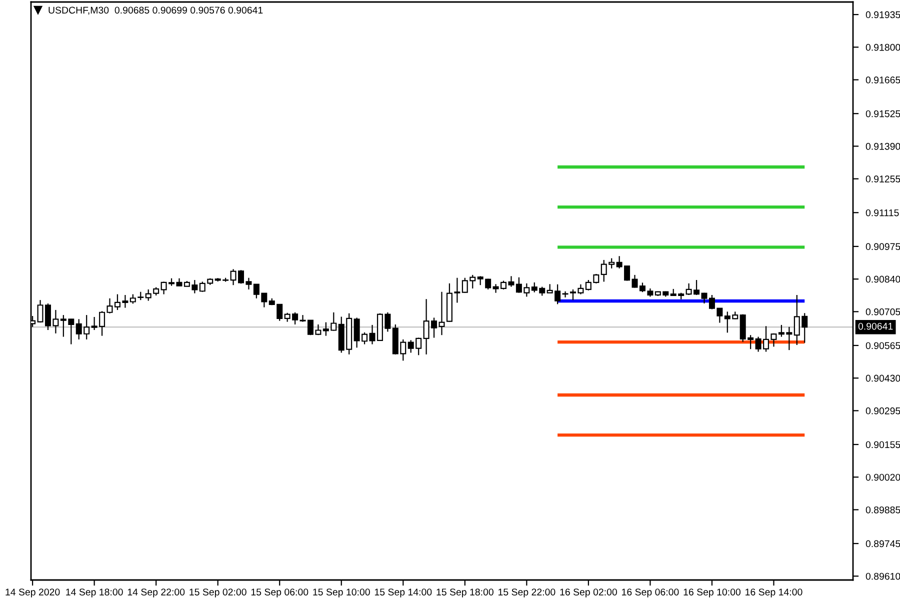 This screenshot has width=900, height=600. Describe the element at coordinates (875, 326) in the screenshot. I see `ref-line-label: 0.90641` at that location.